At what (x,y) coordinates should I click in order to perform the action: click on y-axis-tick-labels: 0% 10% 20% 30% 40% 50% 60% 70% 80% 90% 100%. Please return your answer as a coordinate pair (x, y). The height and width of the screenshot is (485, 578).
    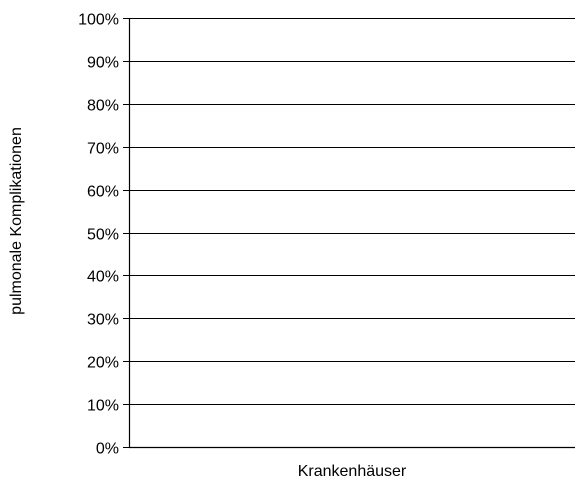
    Looking at the image, I should click on (98, 235).